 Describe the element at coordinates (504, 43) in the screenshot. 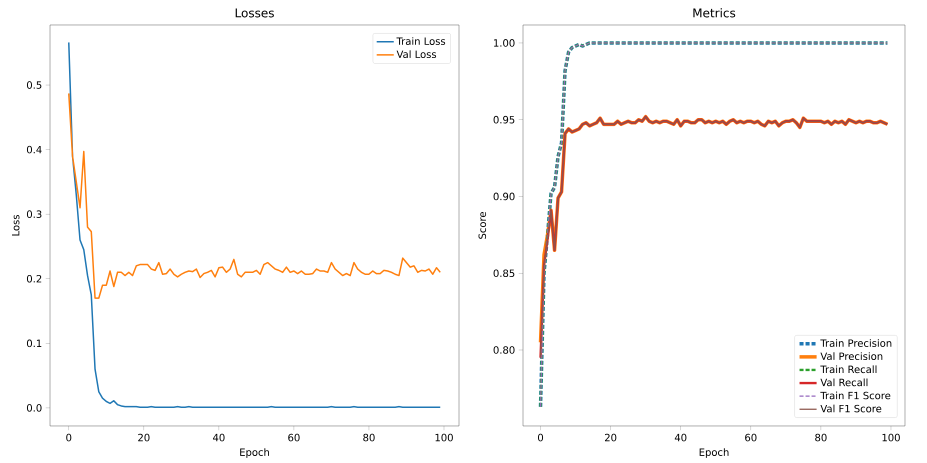

I see `y-tick-label: 1.00` at that location.